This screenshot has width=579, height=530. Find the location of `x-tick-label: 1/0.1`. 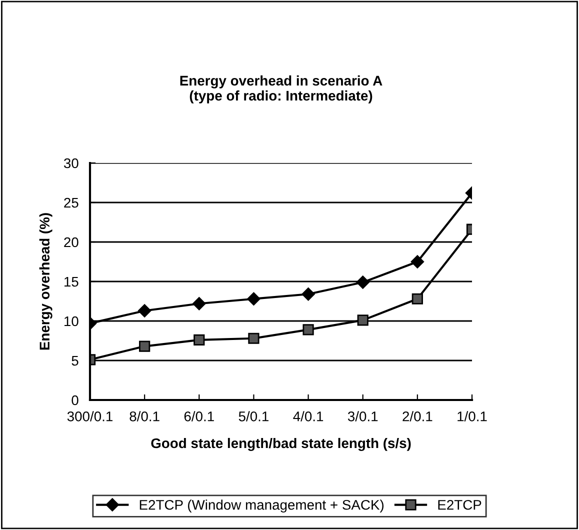

x-tick-label: 1/0.1 is located at coordinates (472, 416).